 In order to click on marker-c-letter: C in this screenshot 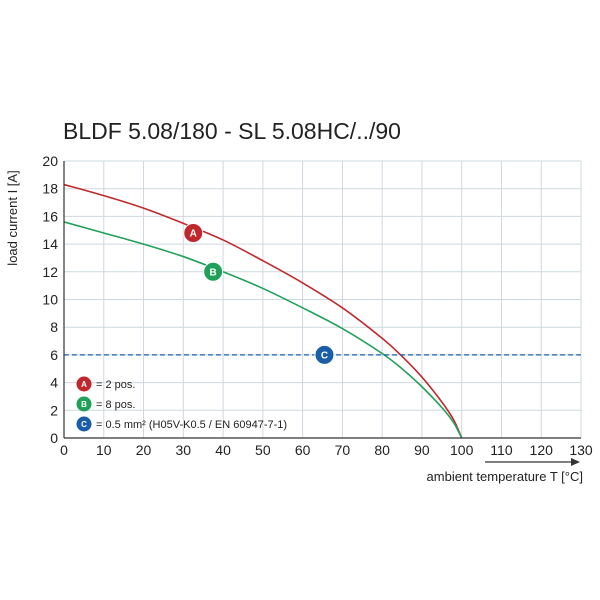, I will do `click(324, 355)`.